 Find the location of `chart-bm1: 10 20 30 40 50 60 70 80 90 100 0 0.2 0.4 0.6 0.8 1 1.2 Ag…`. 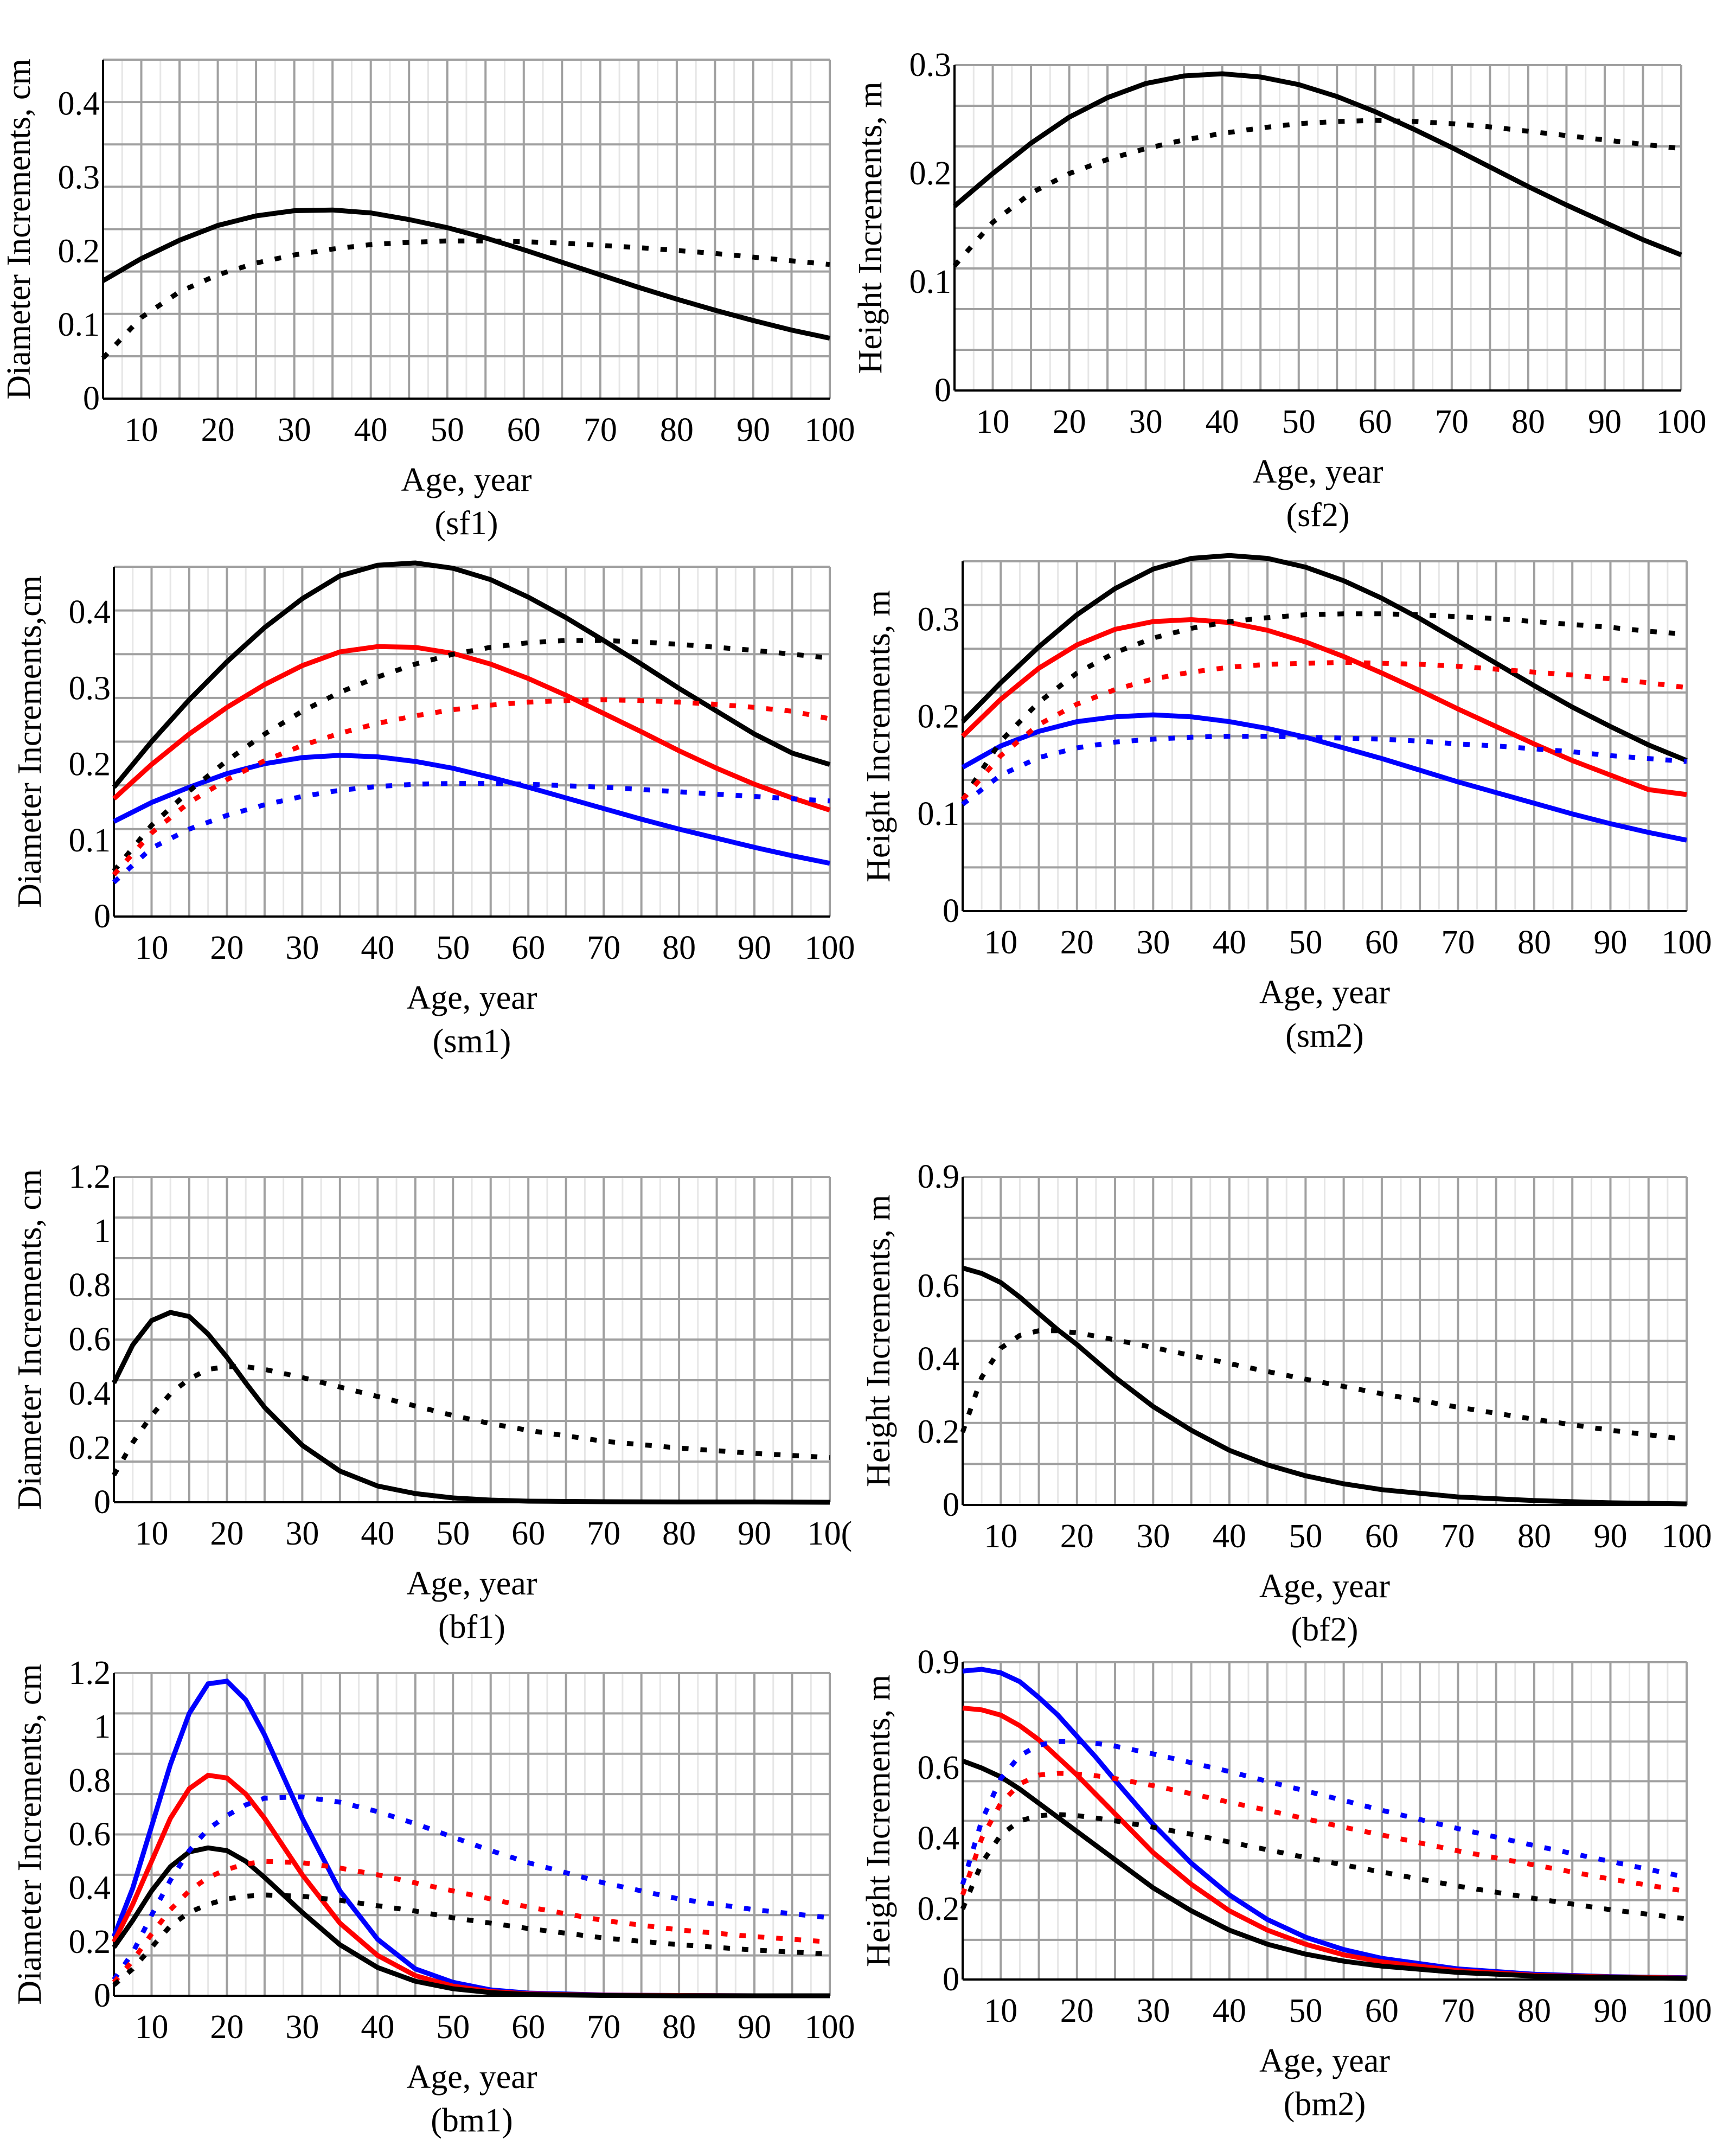

chart-bm1: 10 20 30 40 50 60 70 80 90 100 0 0.2 0.4 0.6 0.8 1 1.2 Ag… is located at coordinates (433, 1897).